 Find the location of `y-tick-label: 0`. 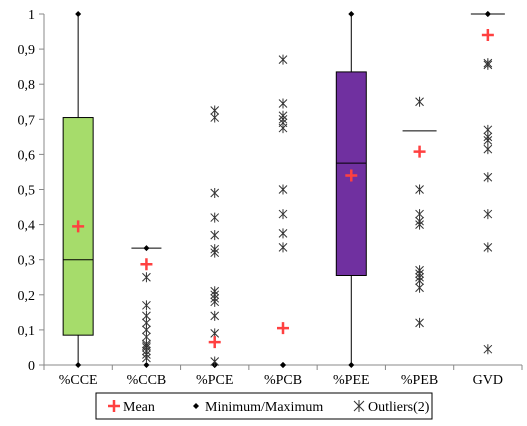

y-tick-label: 0 is located at coordinates (31, 366).